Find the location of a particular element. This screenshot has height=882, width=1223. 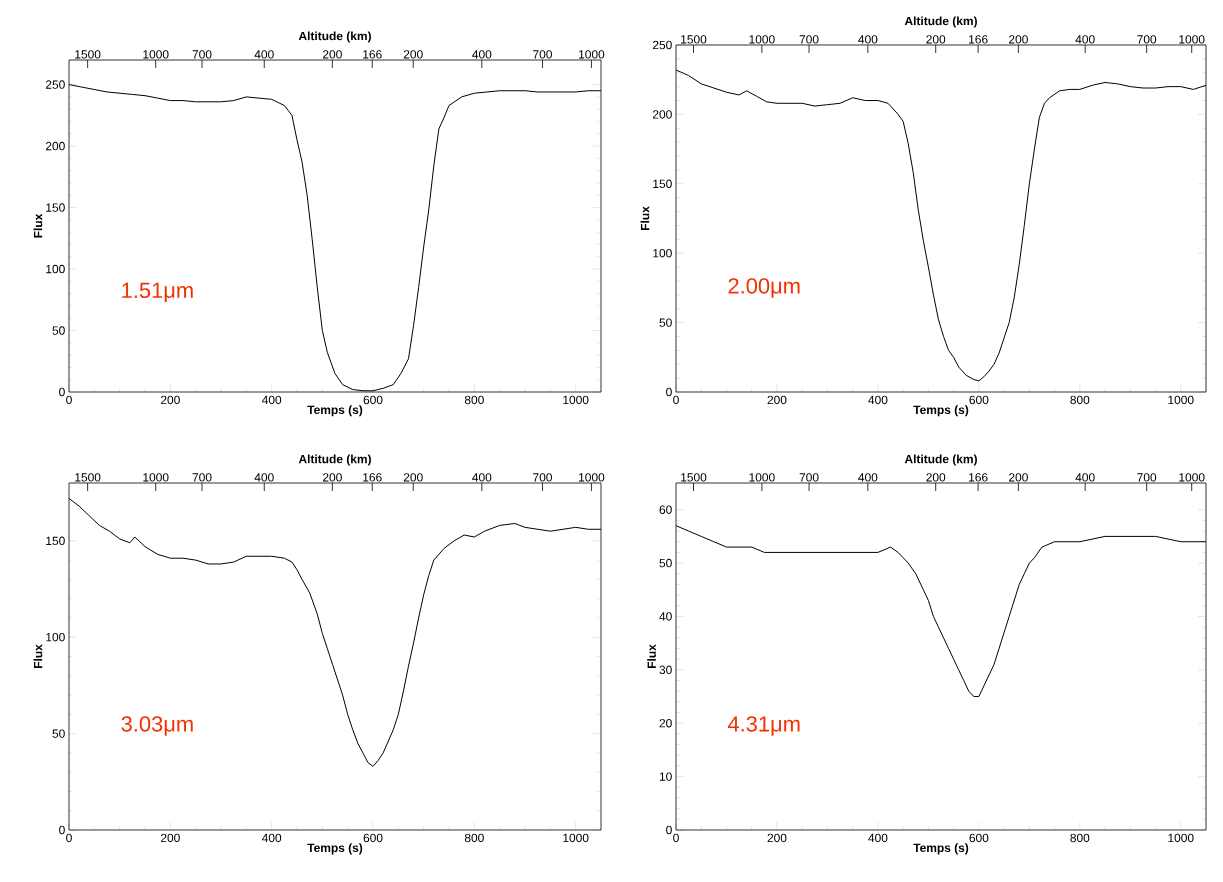

y-tick-label: 20 is located at coordinates (665, 723).